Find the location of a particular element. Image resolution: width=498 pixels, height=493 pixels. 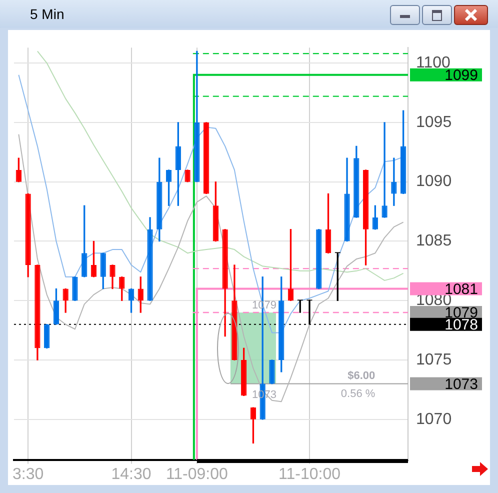

ref-line-label: 1073 is located at coordinates (461, 384).